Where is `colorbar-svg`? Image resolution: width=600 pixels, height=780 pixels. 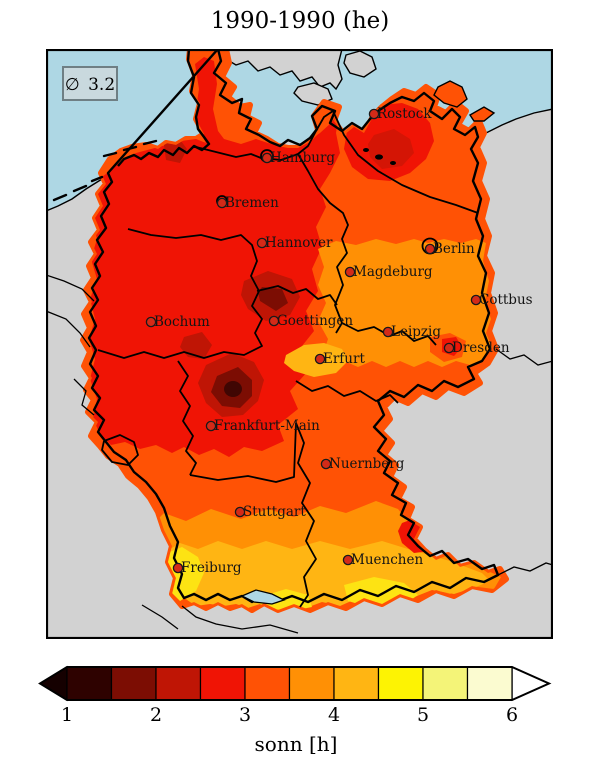
colorbar-svg is located at coordinates (295, 683).